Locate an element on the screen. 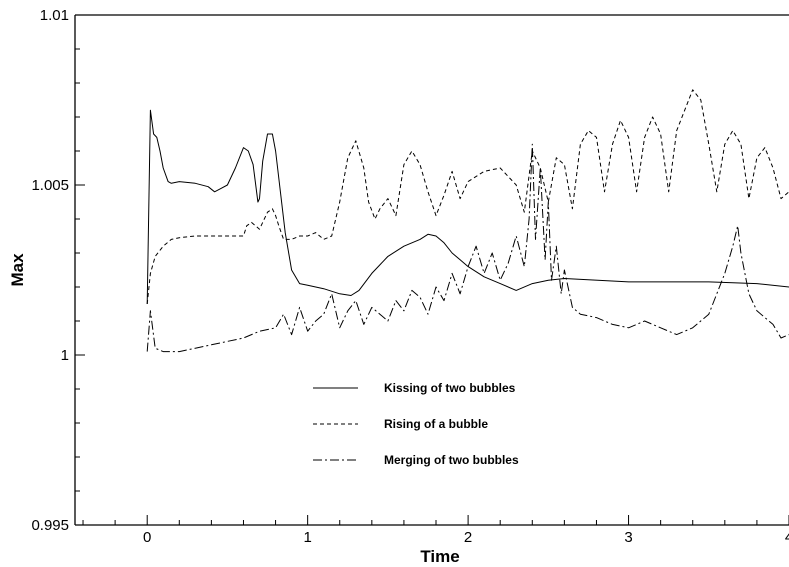 The height and width of the screenshot is (567, 789). y-tick-label: 1 is located at coordinates (65, 355).